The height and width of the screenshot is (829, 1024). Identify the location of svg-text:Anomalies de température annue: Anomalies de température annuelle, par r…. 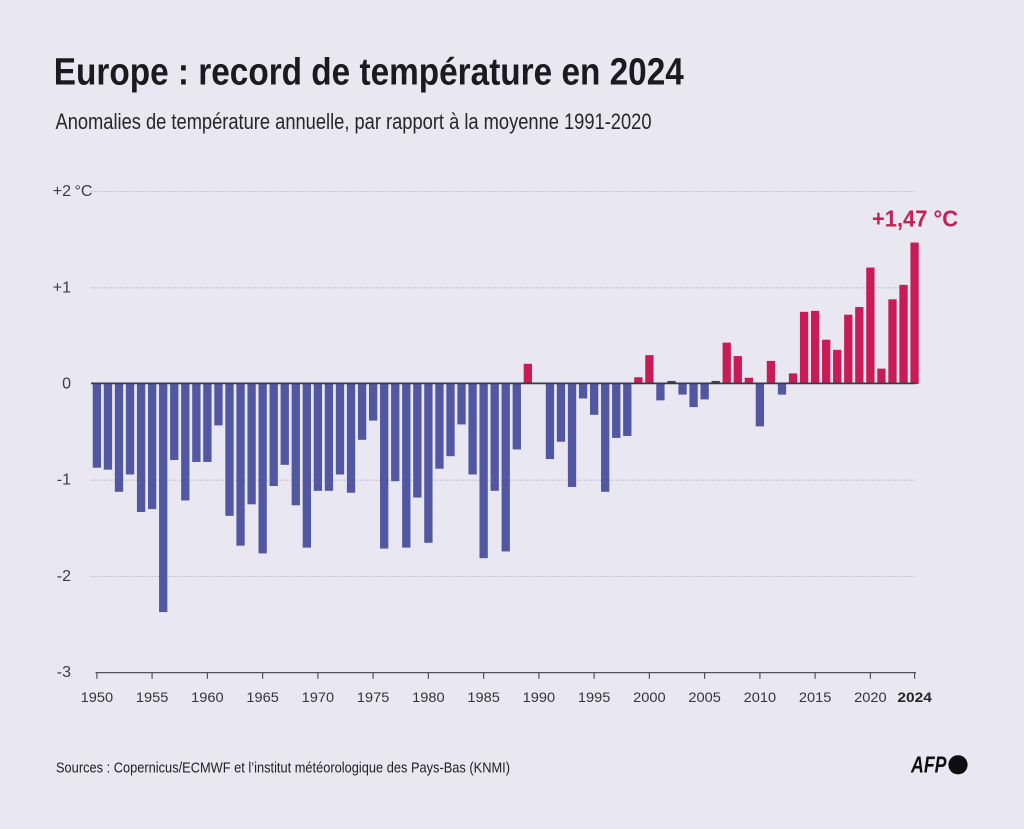
(354, 121).